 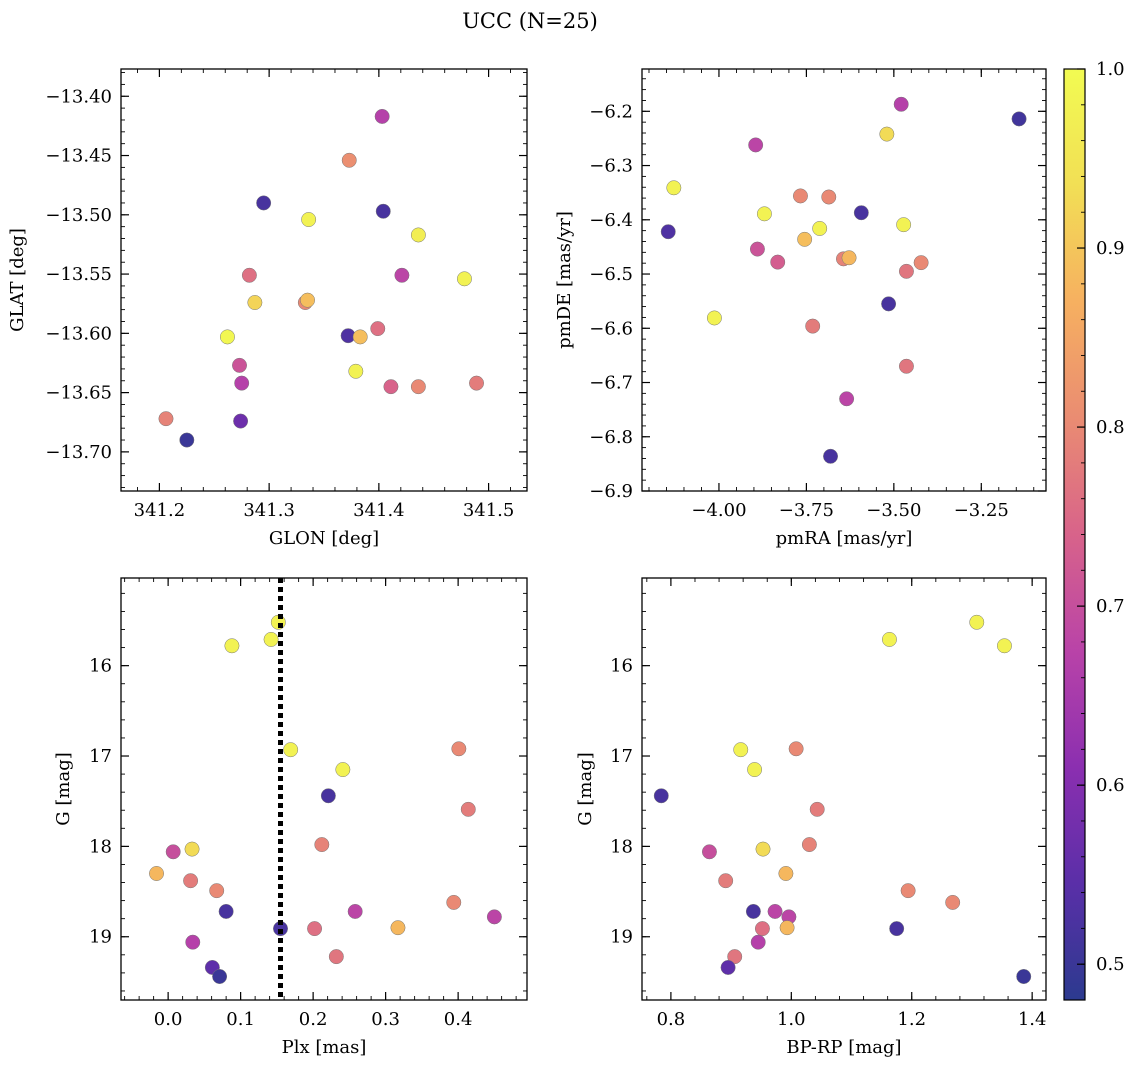 What do you see at coordinates (611, 220) in the screenshot?
I see `y-tick-label: −6.4` at bounding box center [611, 220].